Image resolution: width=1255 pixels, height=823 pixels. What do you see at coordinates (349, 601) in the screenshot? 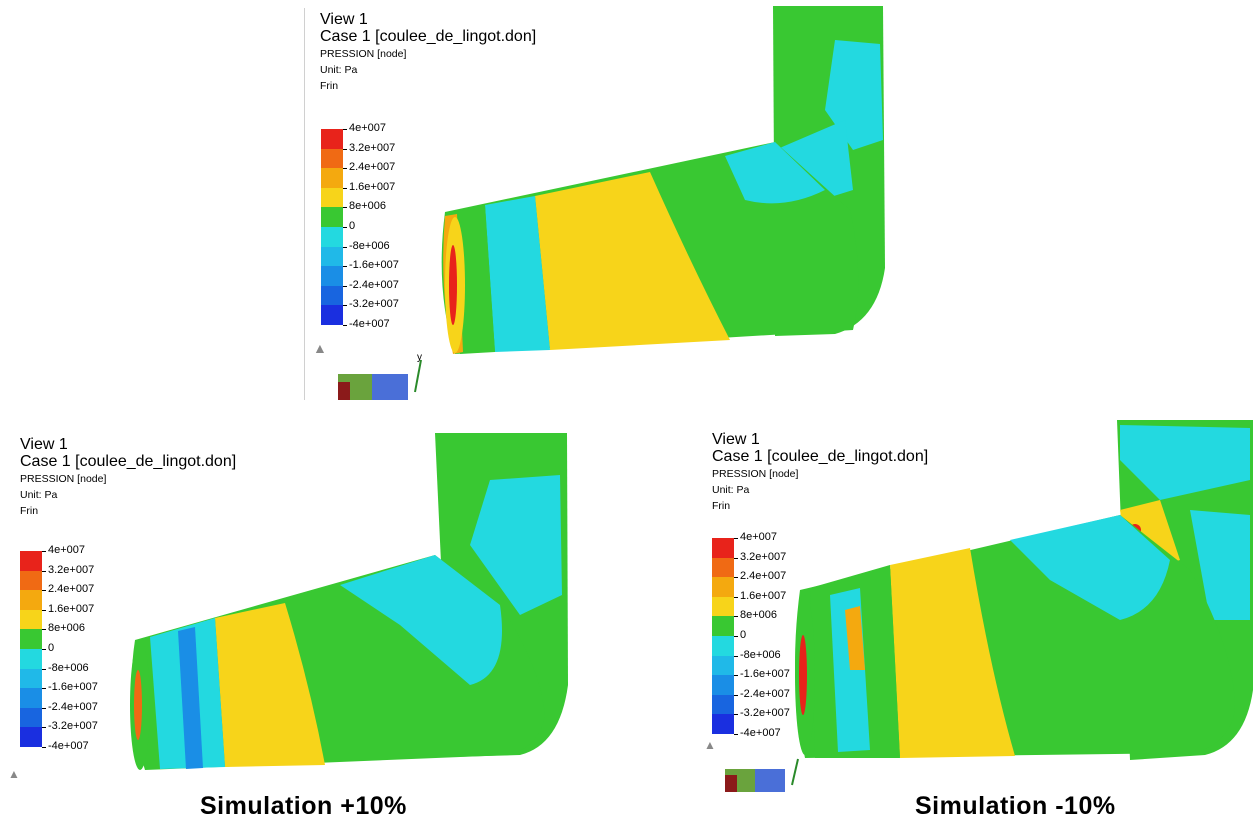
I see `pressure-contour-model` at bounding box center [349, 601].